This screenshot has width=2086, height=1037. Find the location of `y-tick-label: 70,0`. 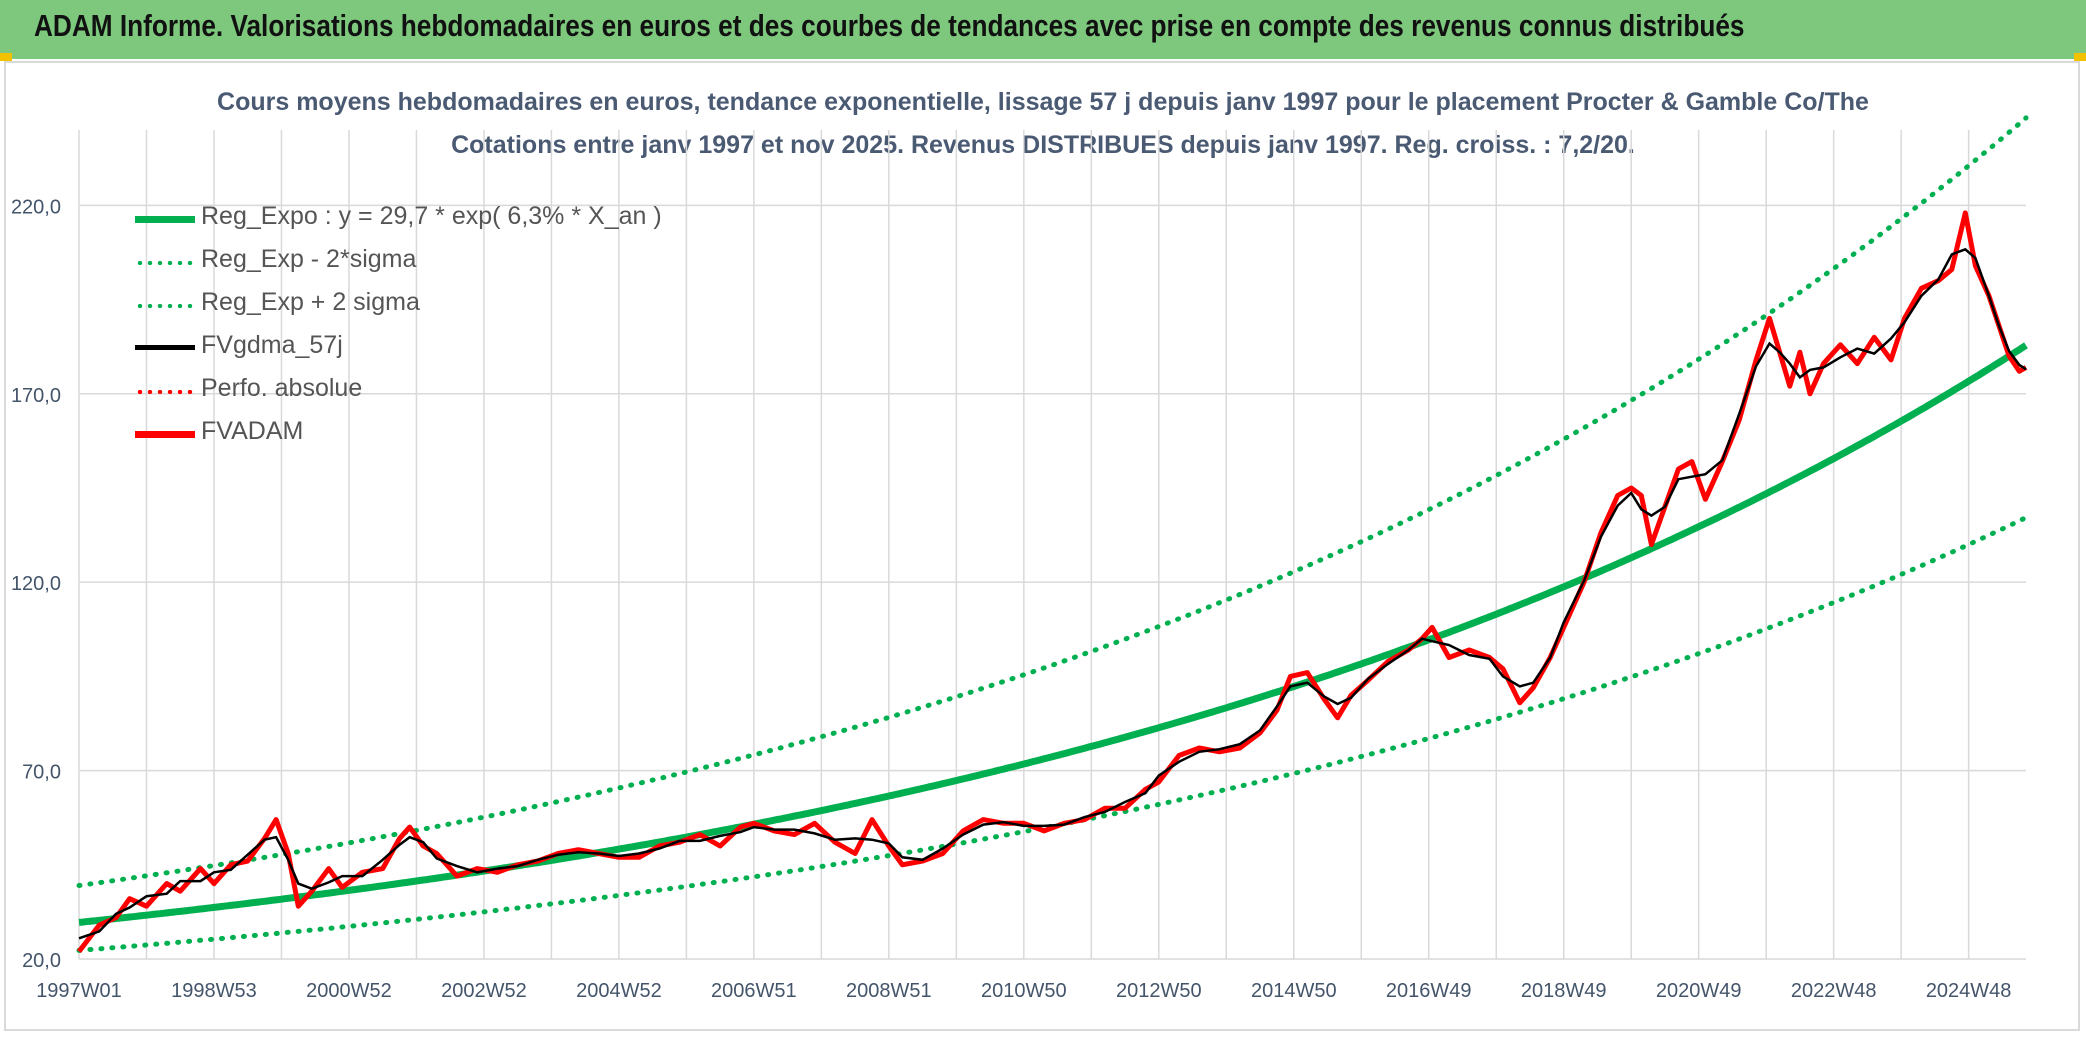

y-tick-label: 70,0 is located at coordinates (41, 773).